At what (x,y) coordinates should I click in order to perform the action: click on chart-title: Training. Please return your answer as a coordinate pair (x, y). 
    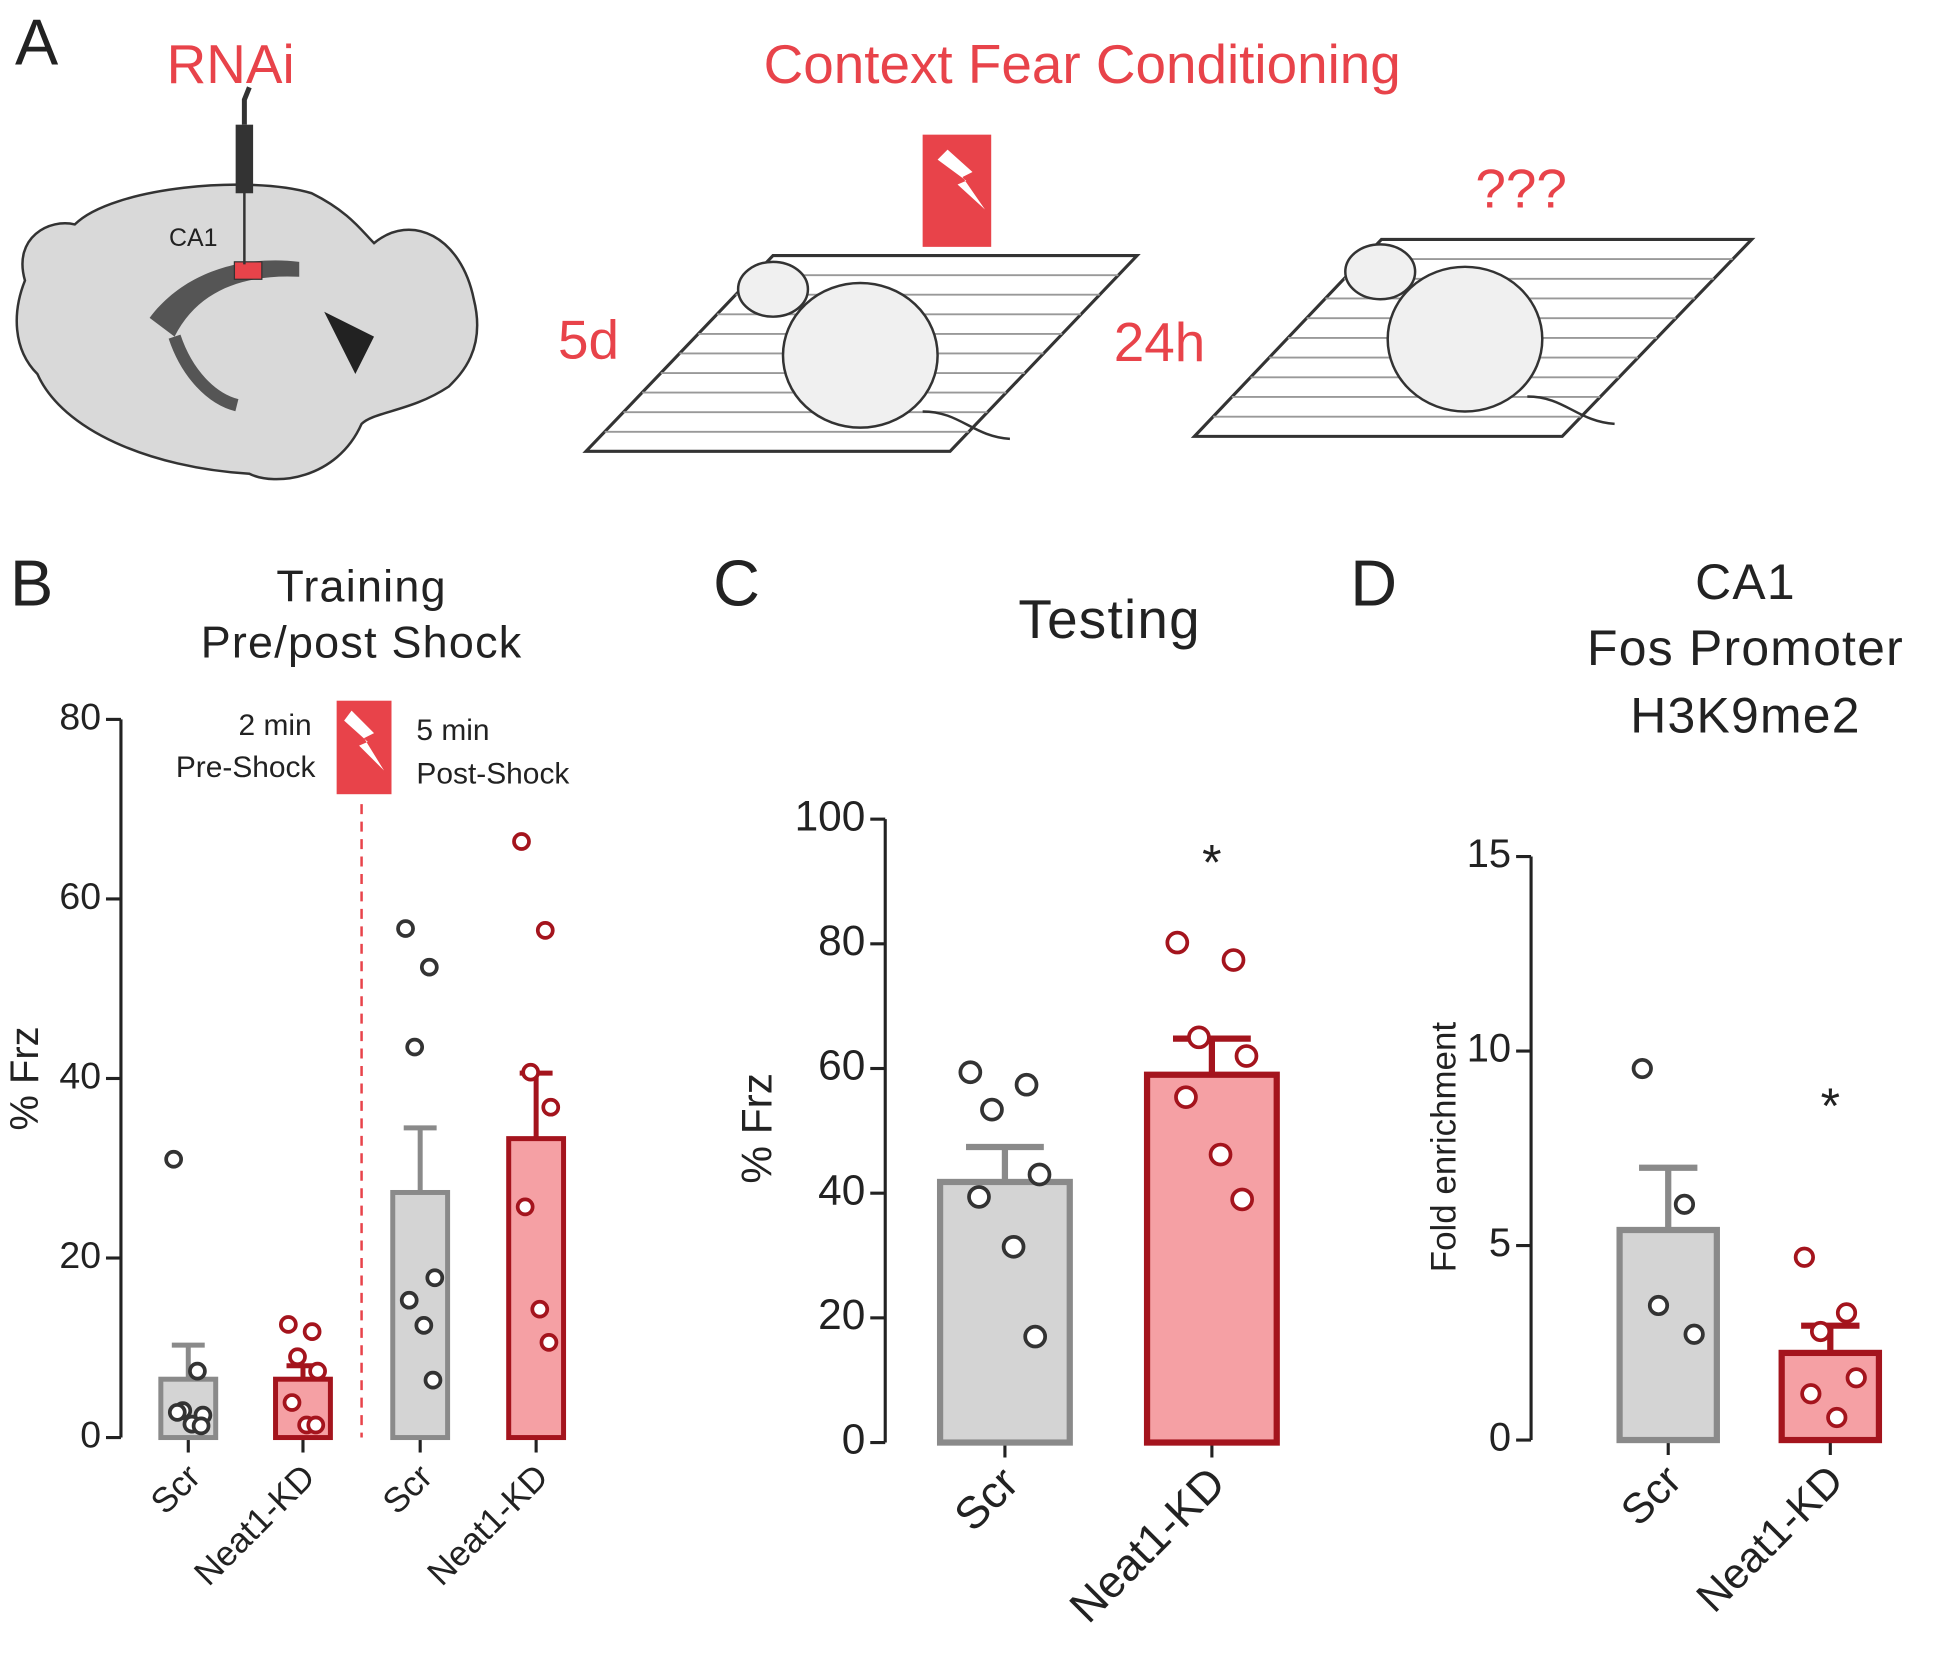
    Looking at the image, I should click on (361, 586).